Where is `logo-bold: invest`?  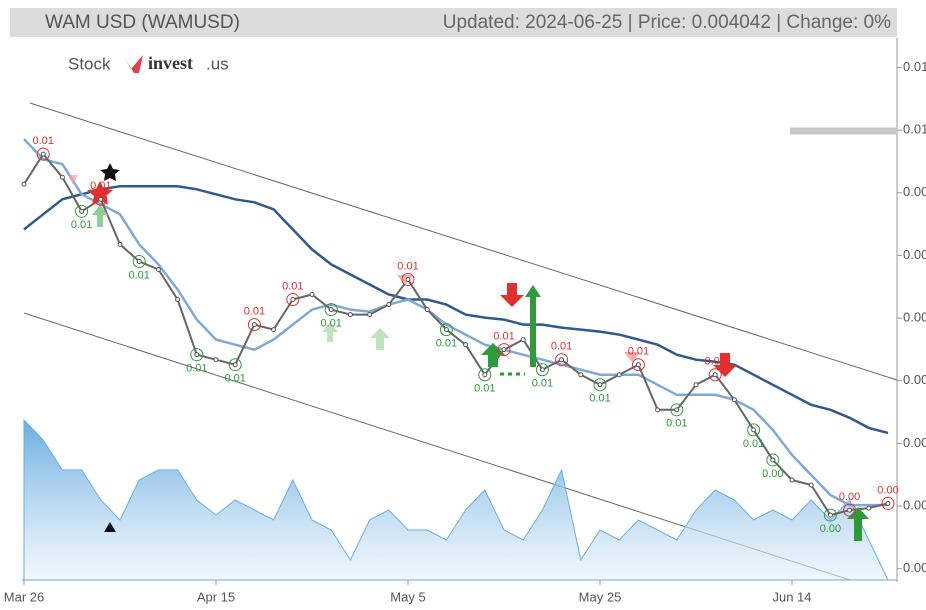
logo-bold: invest is located at coordinates (170, 63).